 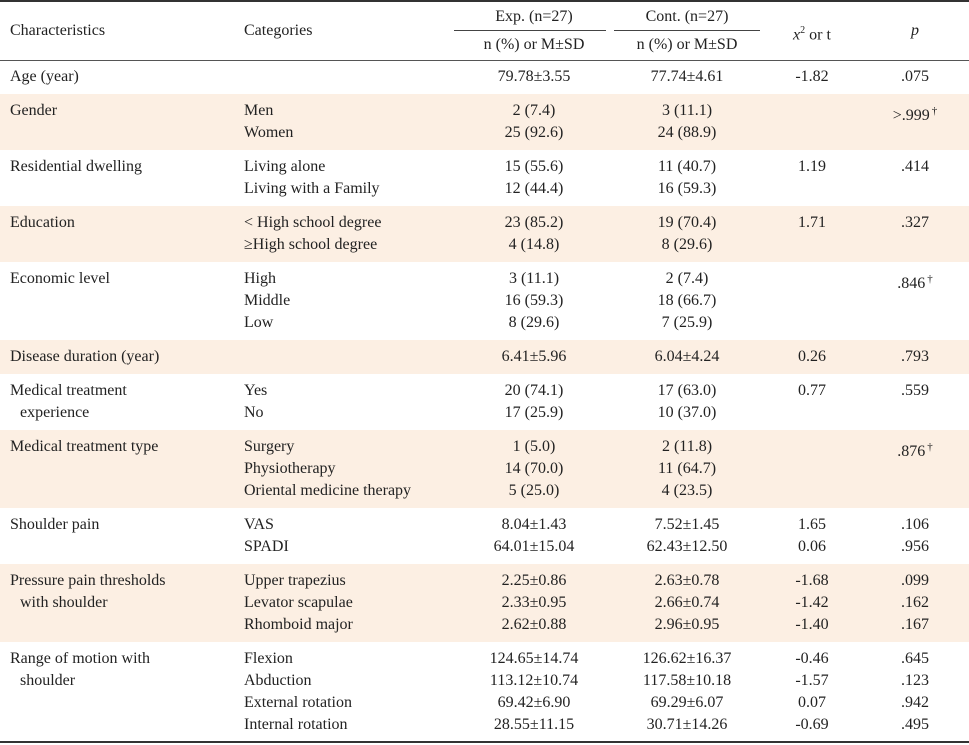 What do you see at coordinates (687, 110) in the screenshot?
I see `row-cont-value-line: 3 (11.1)` at bounding box center [687, 110].